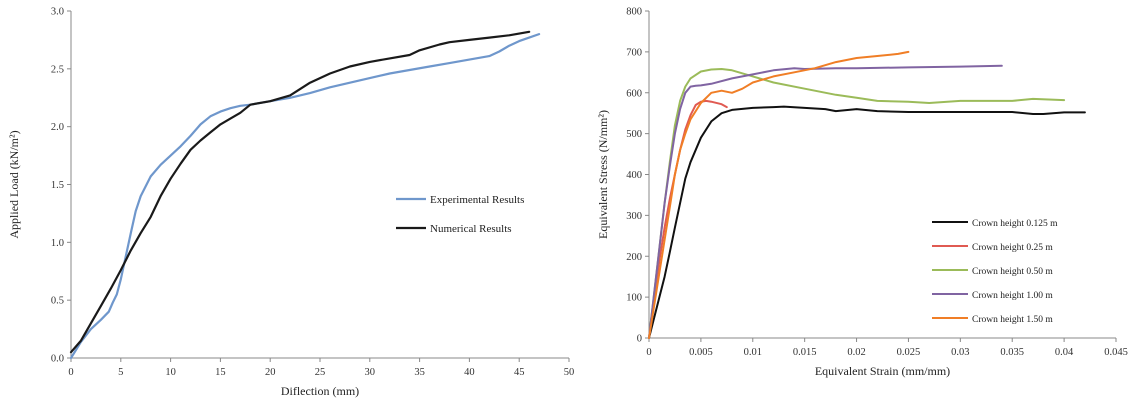  What do you see at coordinates (634, 93) in the screenshot?
I see `y-tick-label: 600` at bounding box center [634, 93].